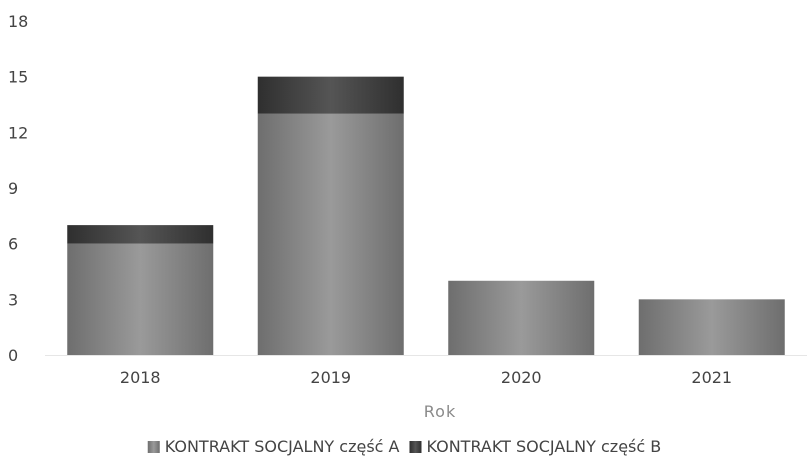 This screenshot has width=809, height=459. What do you see at coordinates (13, 299) in the screenshot?
I see `y-tick-label: 3` at bounding box center [13, 299].